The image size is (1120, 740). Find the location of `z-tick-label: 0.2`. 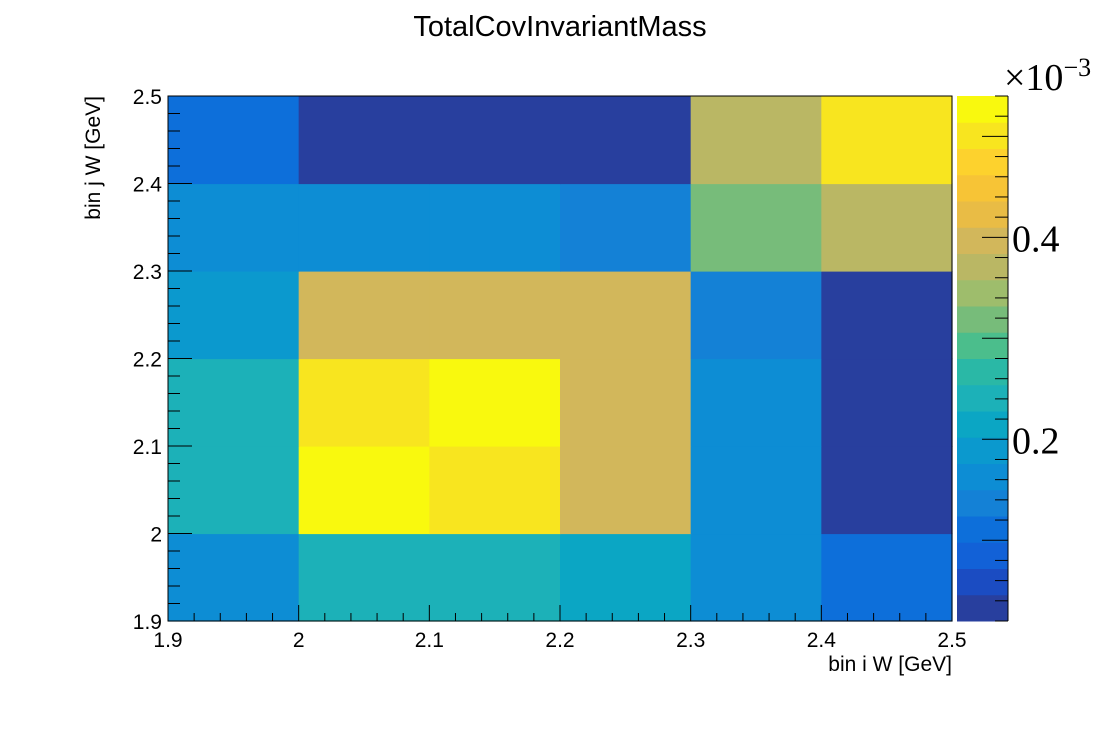

z-tick-label: 0.2 is located at coordinates (1036, 441).